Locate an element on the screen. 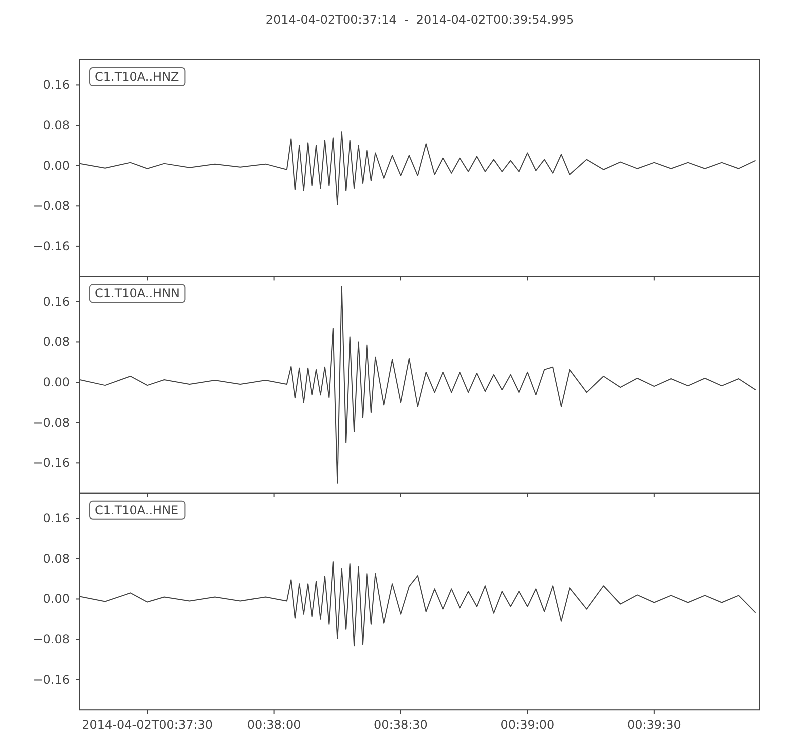 Image resolution: width=800 pixels, height=750 pixels. x-tick-label: 00:38:30 is located at coordinates (401, 725).